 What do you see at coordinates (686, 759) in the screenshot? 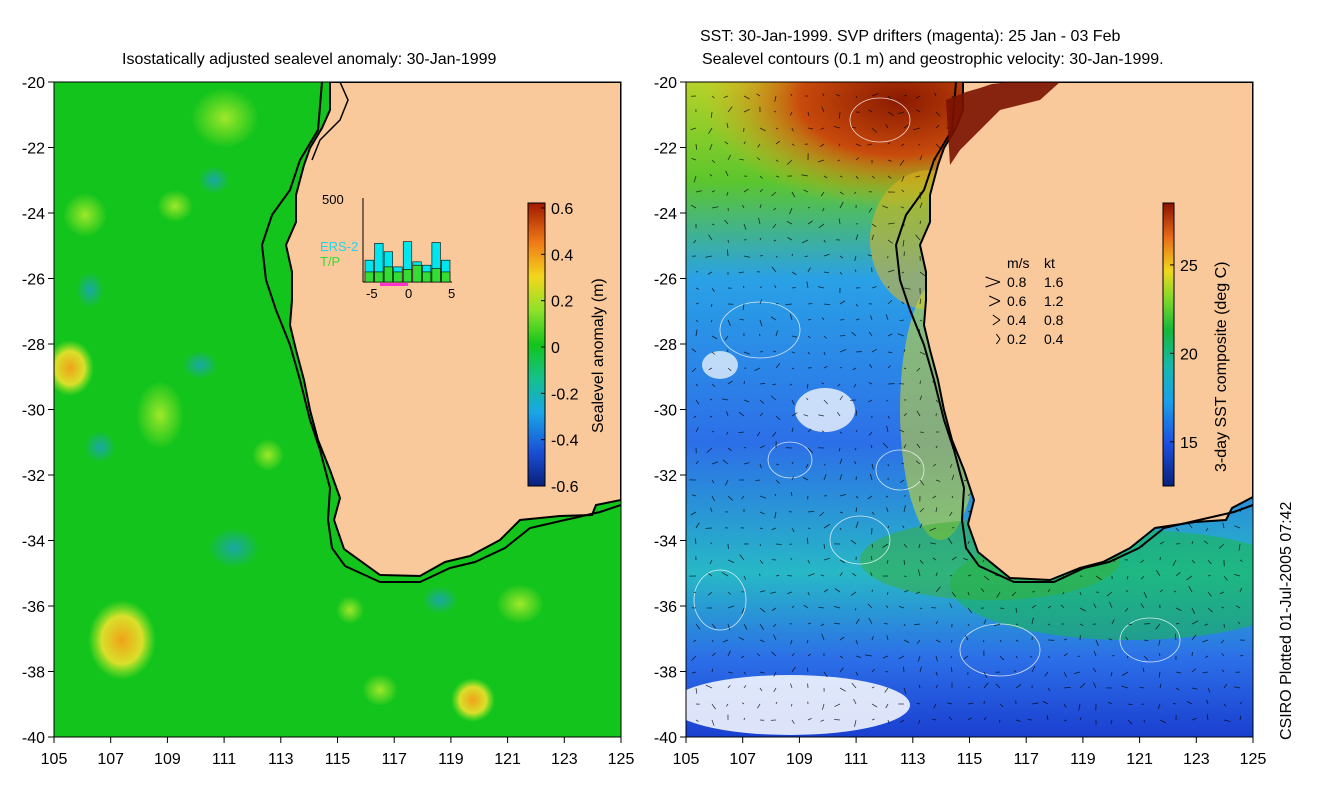
I see `right-x-tick-label: 105` at bounding box center [686, 759].